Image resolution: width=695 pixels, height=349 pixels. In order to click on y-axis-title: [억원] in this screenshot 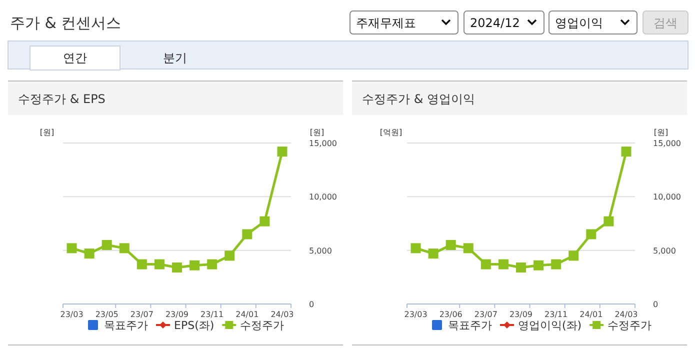, I will do `click(391, 132)`.